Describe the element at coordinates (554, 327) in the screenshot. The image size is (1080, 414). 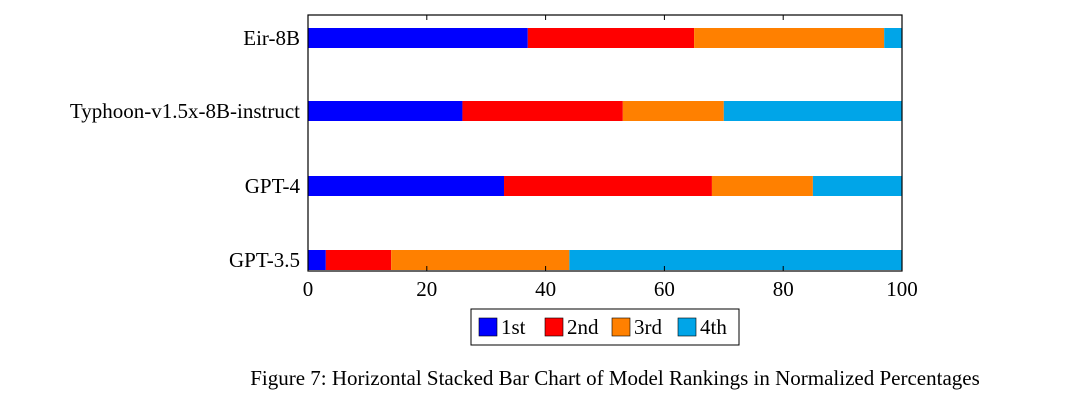
I see `legend-swatch-2nd` at that location.